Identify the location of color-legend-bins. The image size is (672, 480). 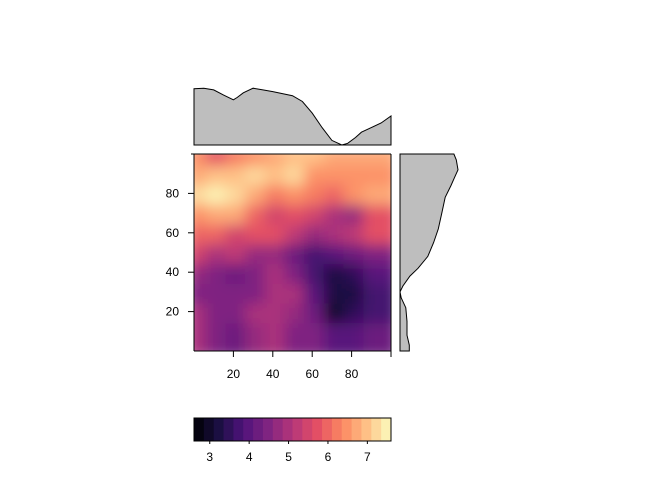
(293, 429).